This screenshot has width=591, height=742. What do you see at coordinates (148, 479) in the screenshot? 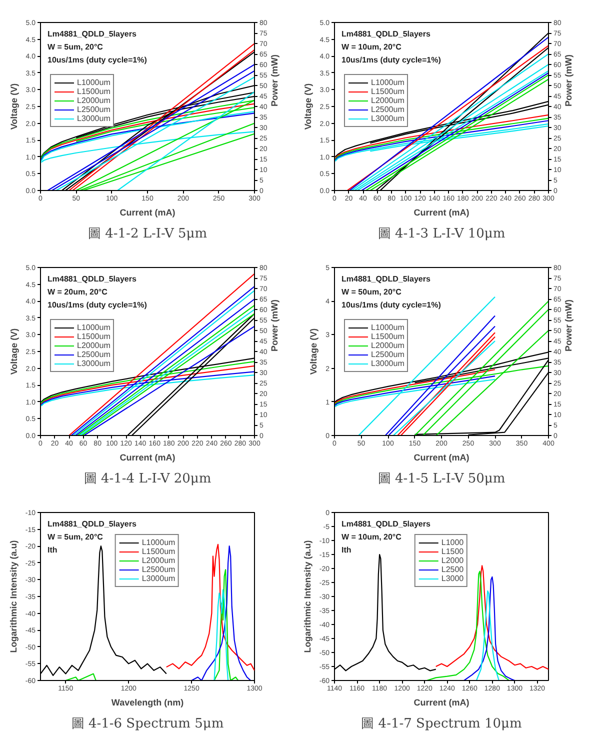
I see `text: 圖 4-1-4 L-I-V 20μm` at bounding box center [148, 479].